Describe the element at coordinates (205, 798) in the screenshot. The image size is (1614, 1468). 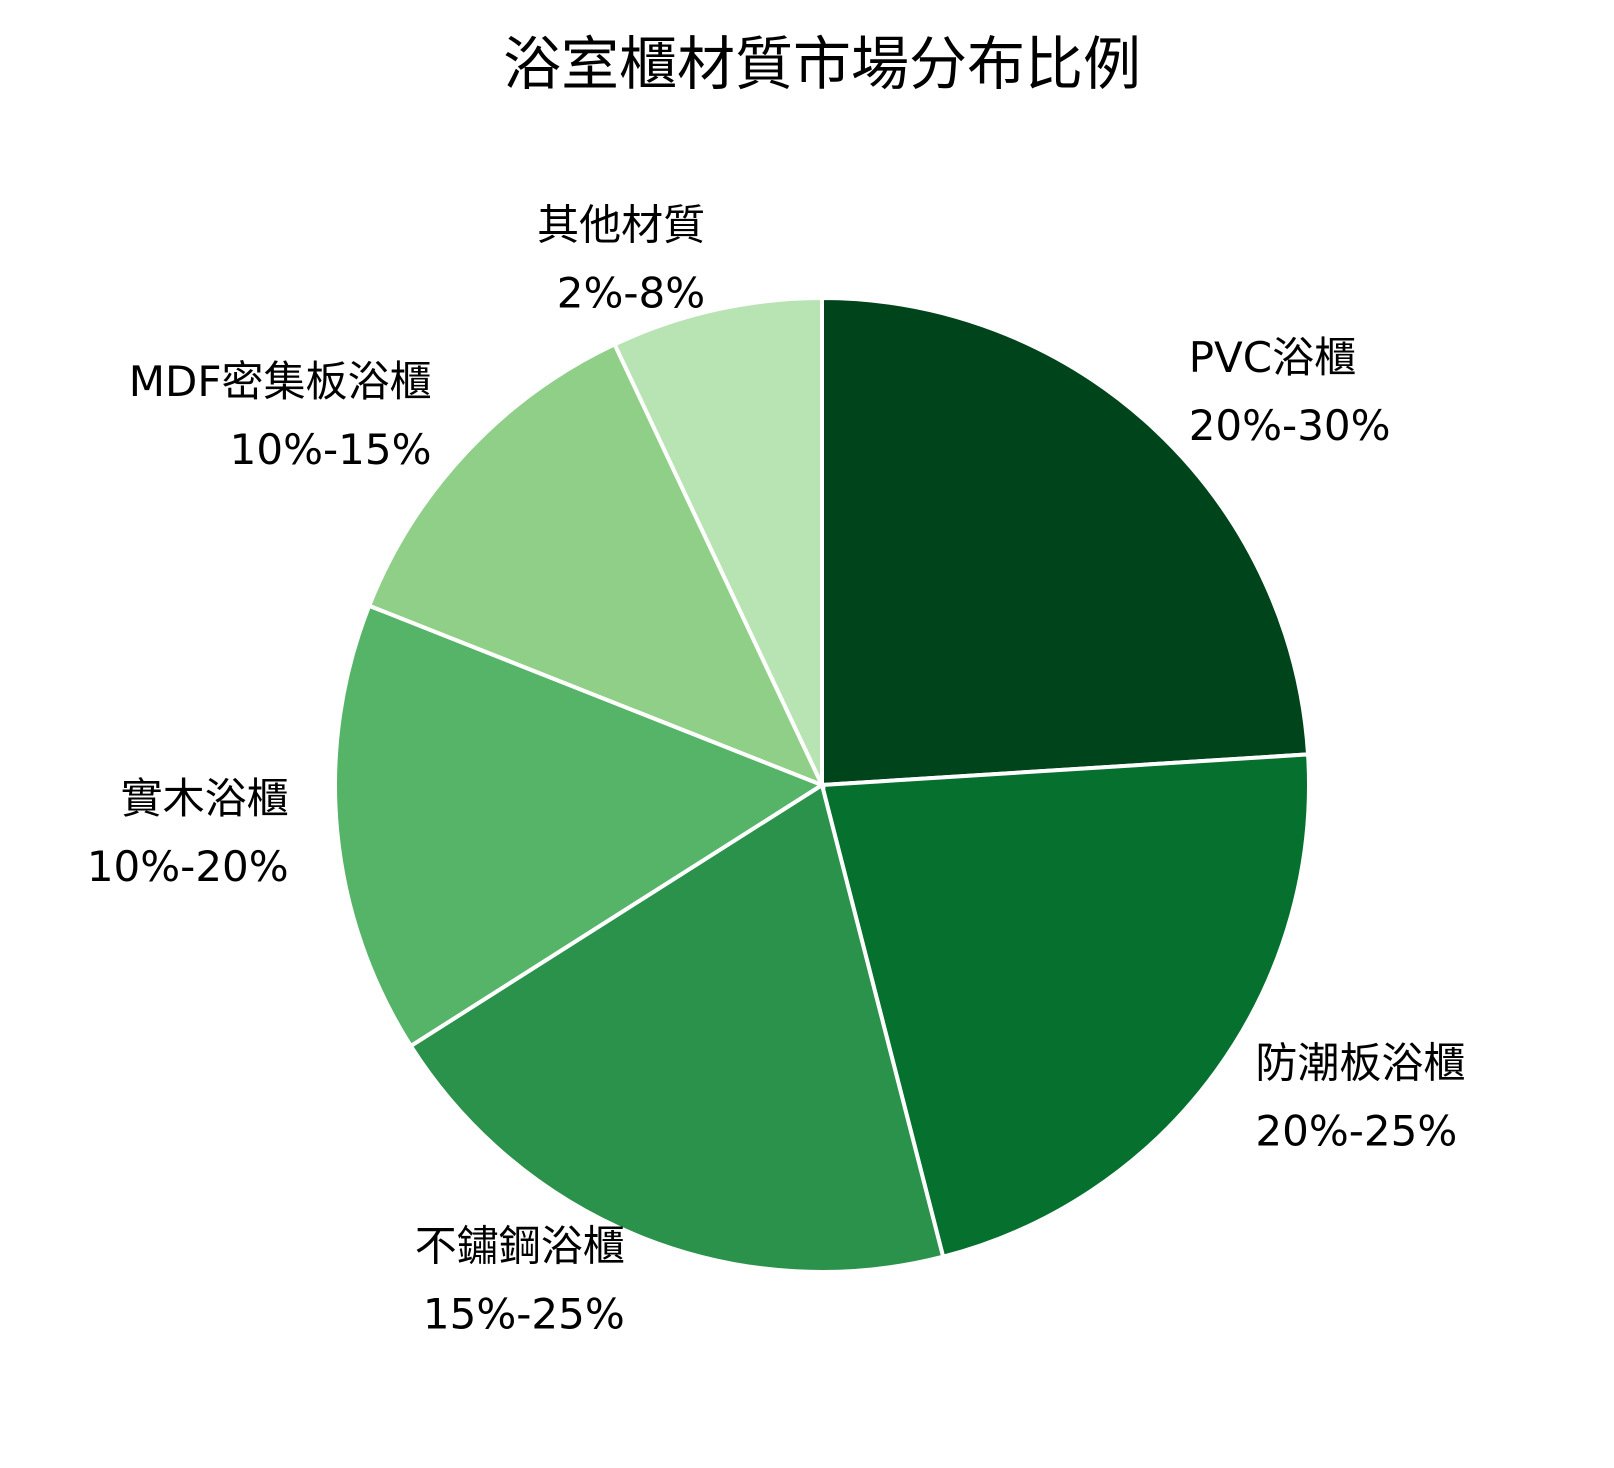
I see `slice-label: 實木浴櫃` at that location.